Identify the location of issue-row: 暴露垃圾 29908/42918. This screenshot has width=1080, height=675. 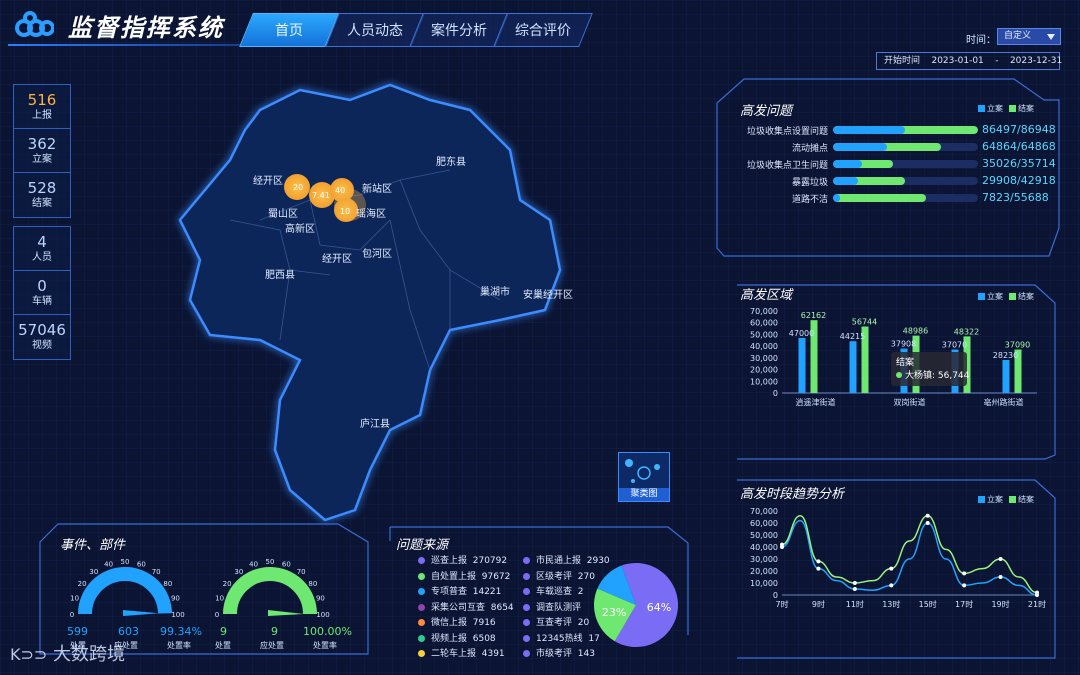
(890, 181).